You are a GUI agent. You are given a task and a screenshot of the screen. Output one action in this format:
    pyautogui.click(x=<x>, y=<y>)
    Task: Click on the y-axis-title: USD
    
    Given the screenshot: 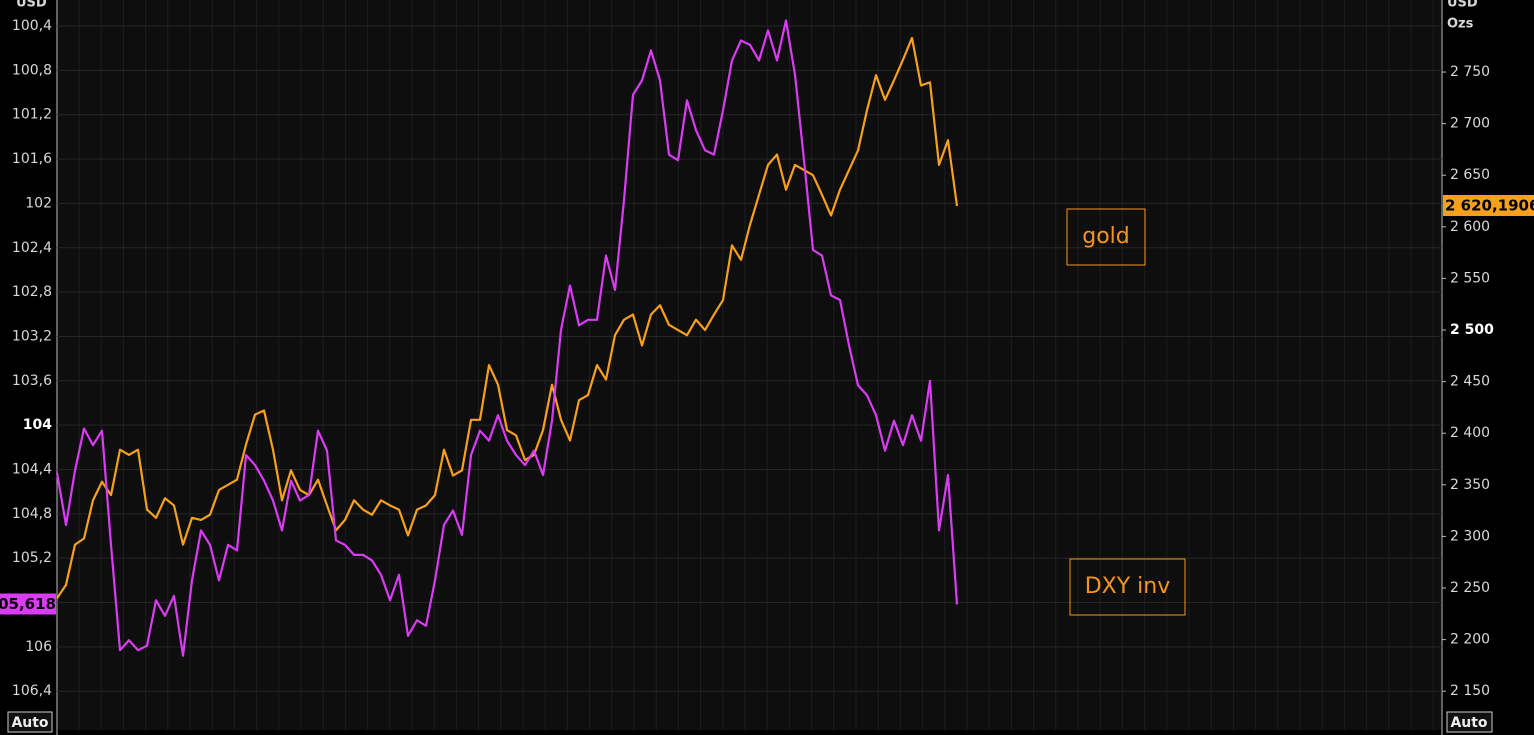 What is the action you would take?
    pyautogui.click(x=31, y=5)
    